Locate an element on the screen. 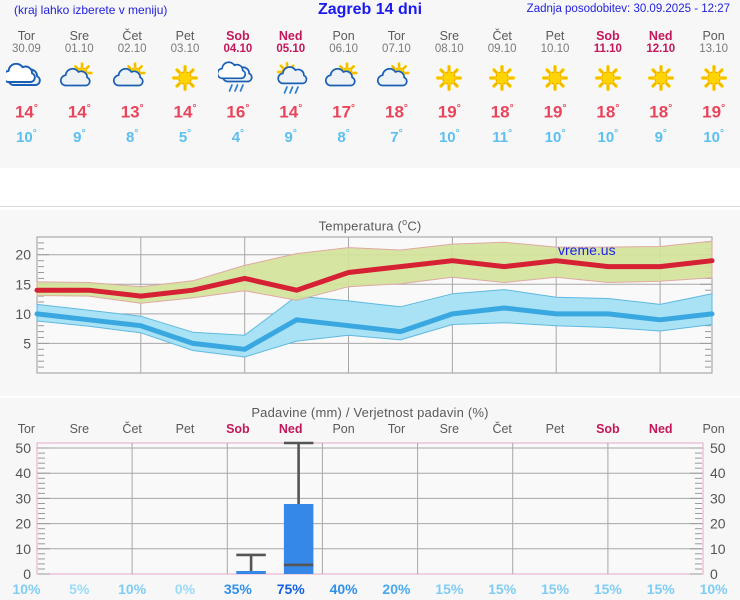  forecast-day-name: Čet is located at coordinates (502, 36).